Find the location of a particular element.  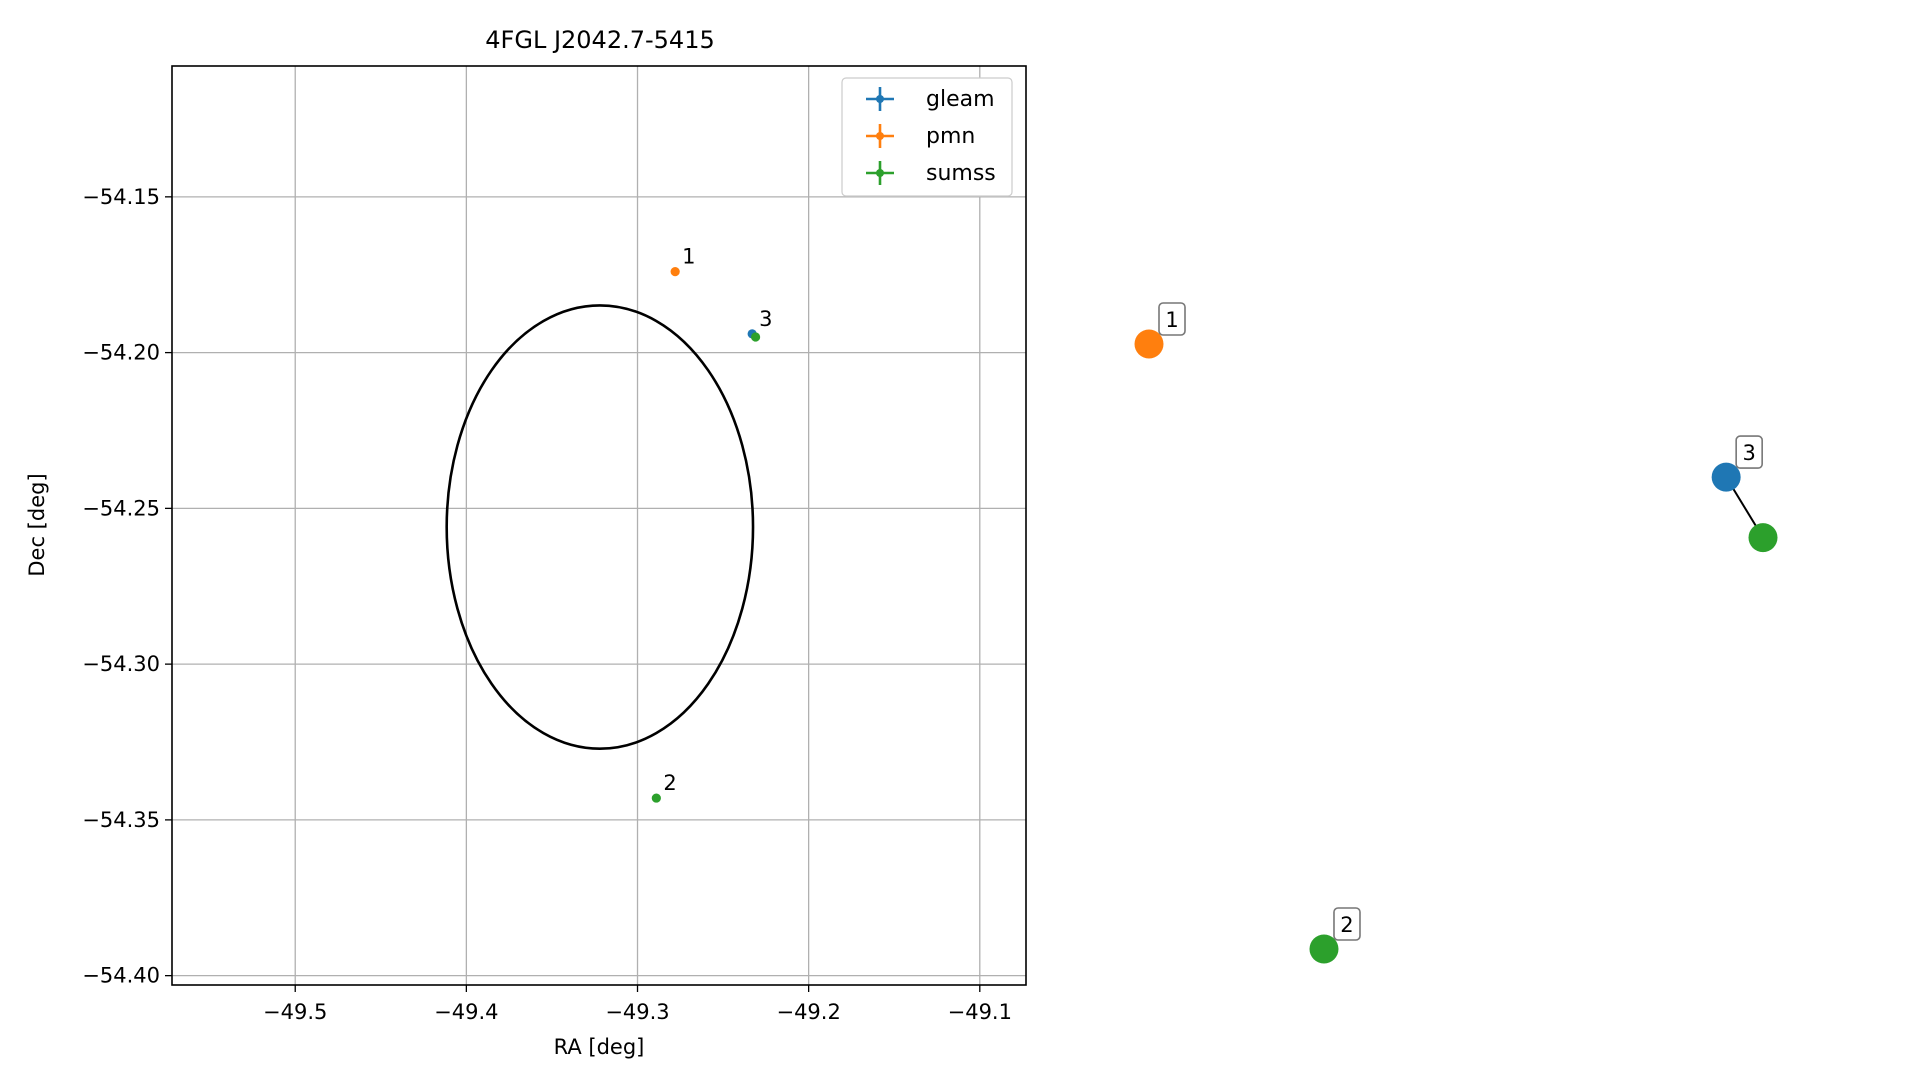

y-tick-label: −54.25 is located at coordinates (121, 508).